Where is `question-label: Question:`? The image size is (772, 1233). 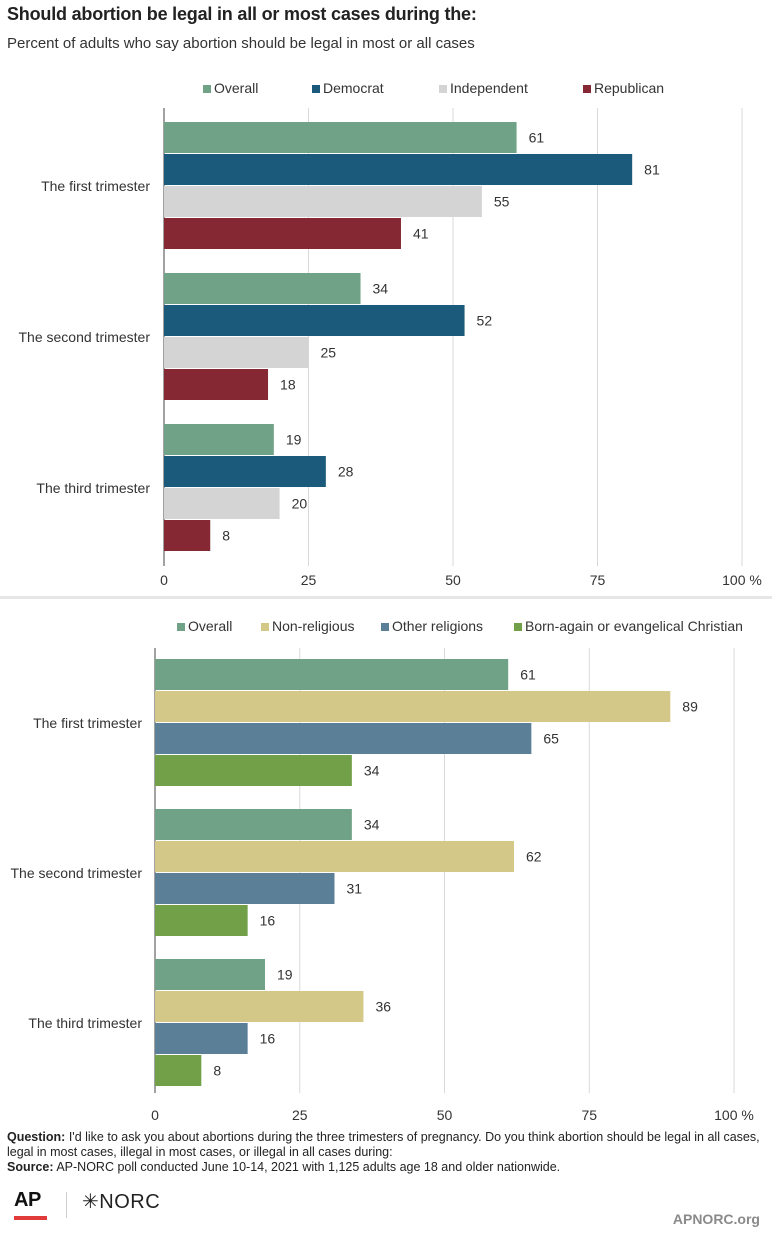 question-label: Question: is located at coordinates (36, 1137).